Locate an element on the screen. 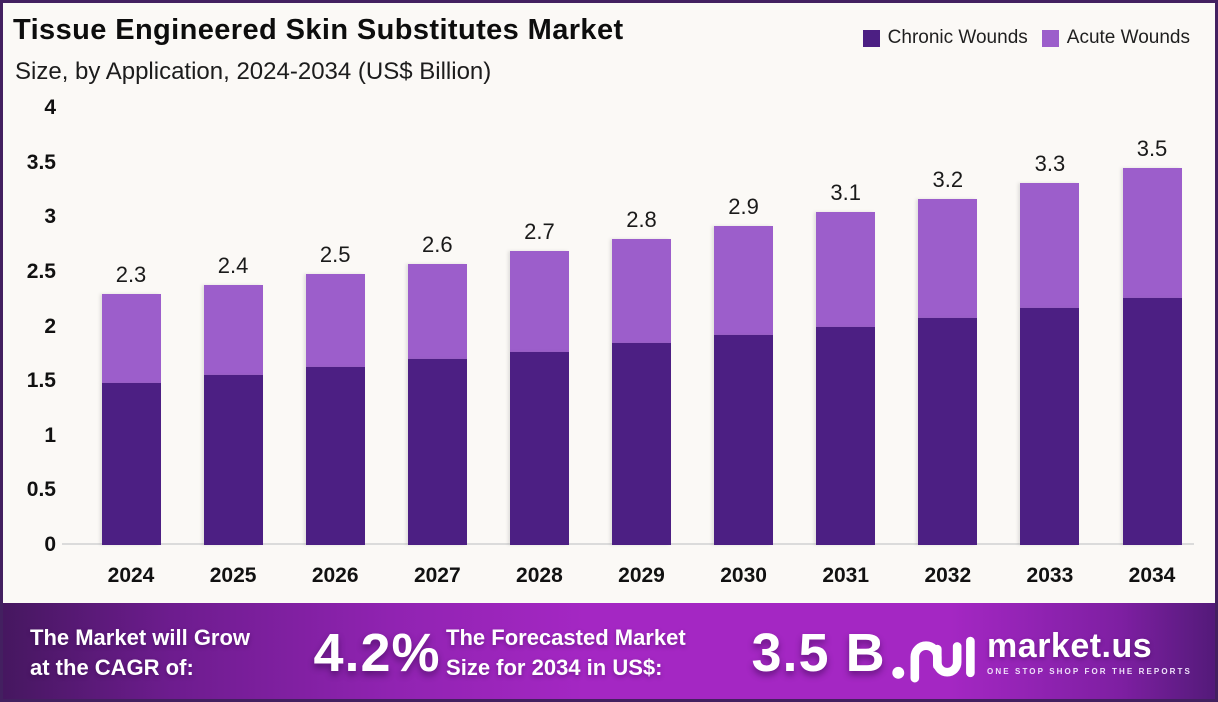  x-axis-tick-2034: 2034 is located at coordinates (1152, 575).